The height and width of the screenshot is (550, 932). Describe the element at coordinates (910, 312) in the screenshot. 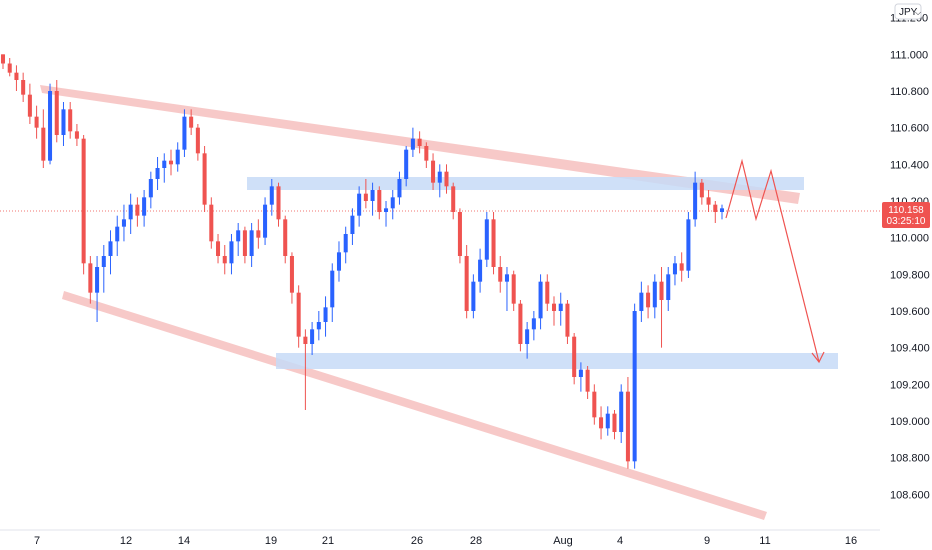

I see `y-tick-label: 109.600` at that location.